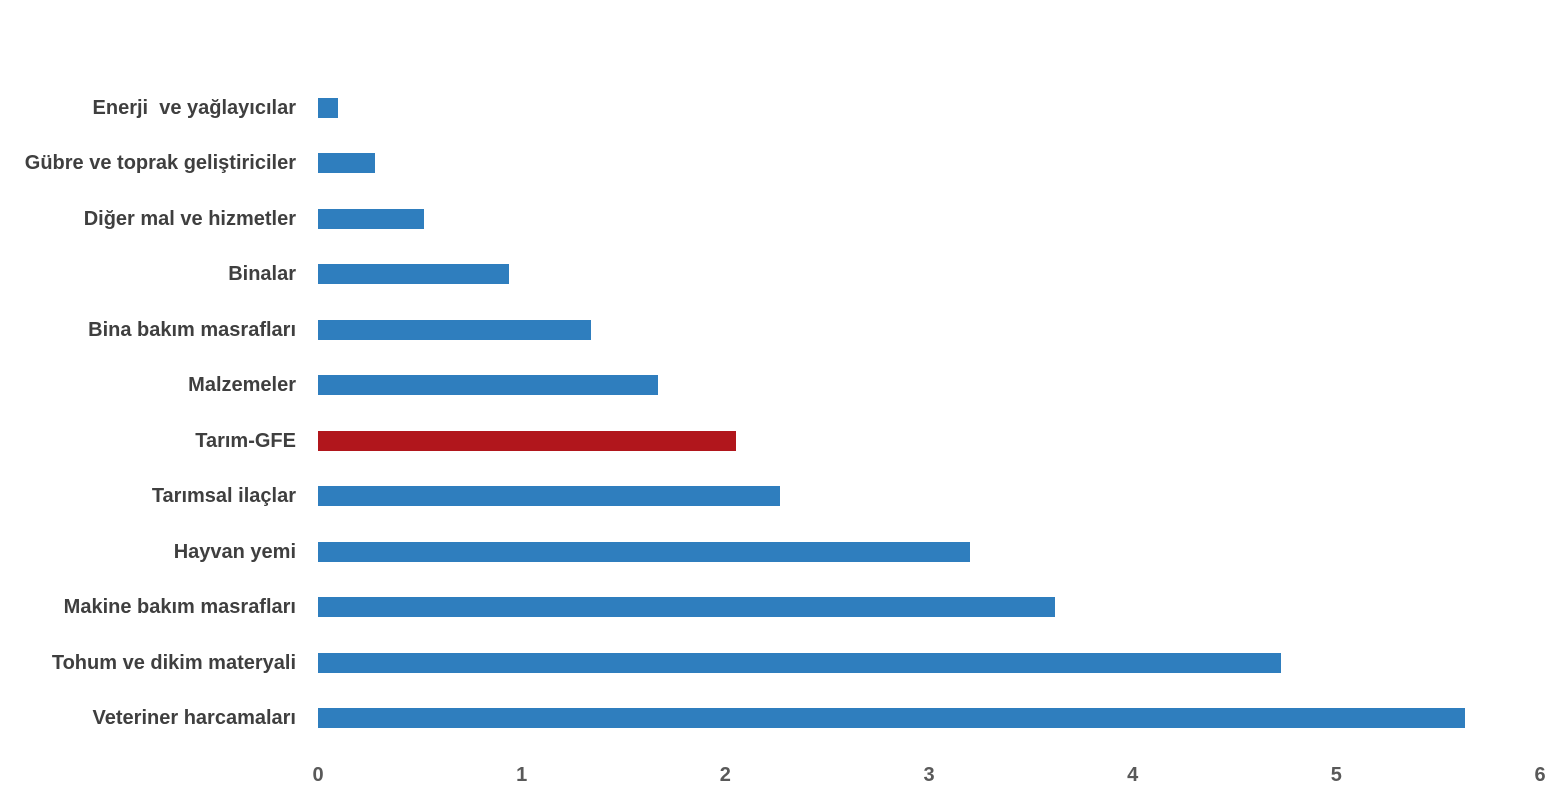  I want to click on x-tick-label: 3, so click(929, 775).